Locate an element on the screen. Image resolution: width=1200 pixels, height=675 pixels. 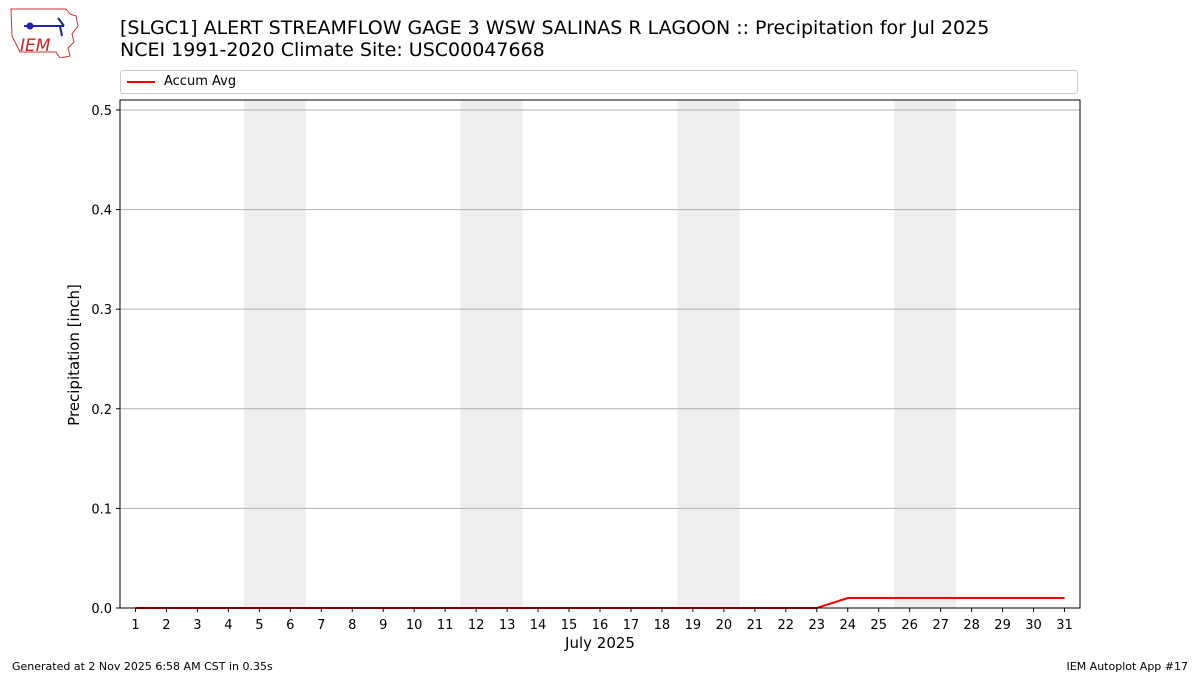
iem-logo: IEM is located at coordinates (44, 33).